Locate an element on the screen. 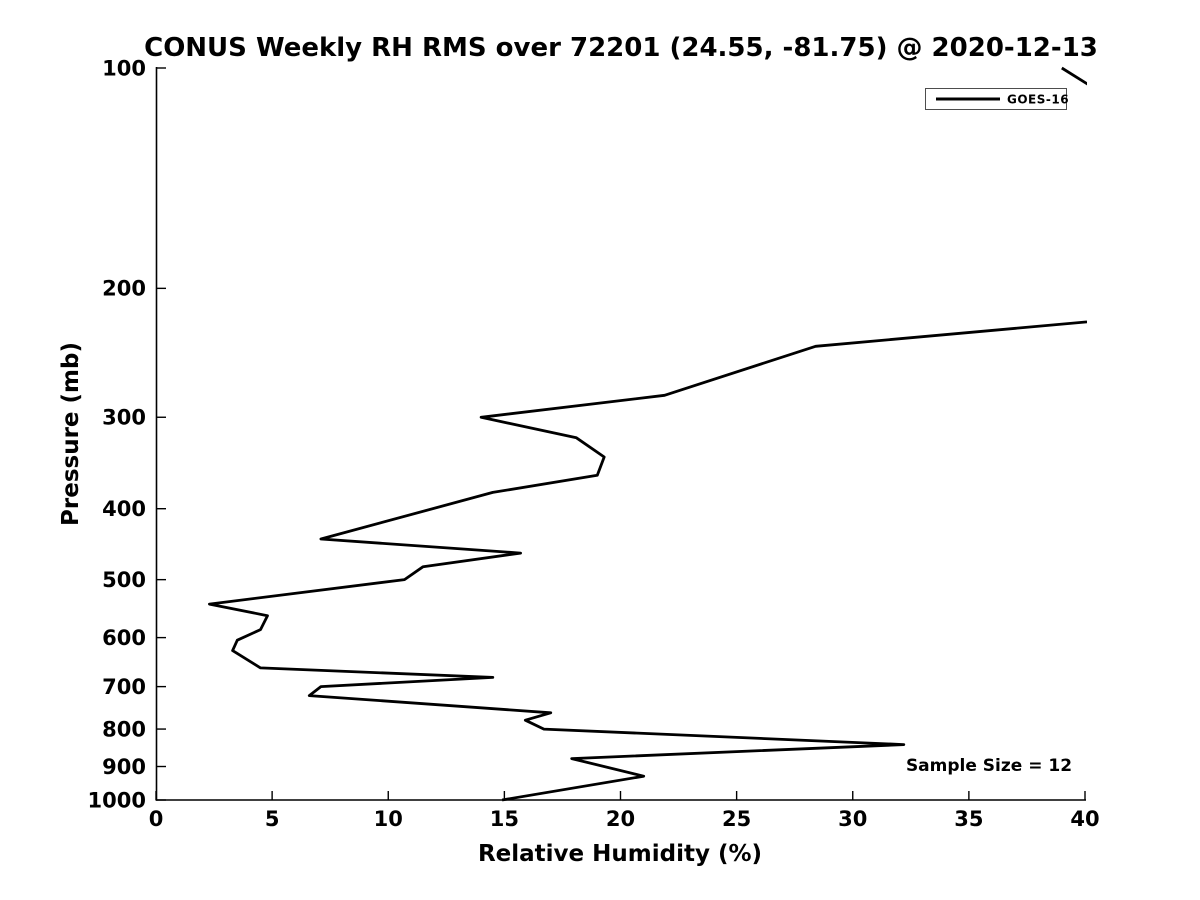 The width and height of the screenshot is (1200, 900). y-tick-label-800: 800 is located at coordinates (124, 729).